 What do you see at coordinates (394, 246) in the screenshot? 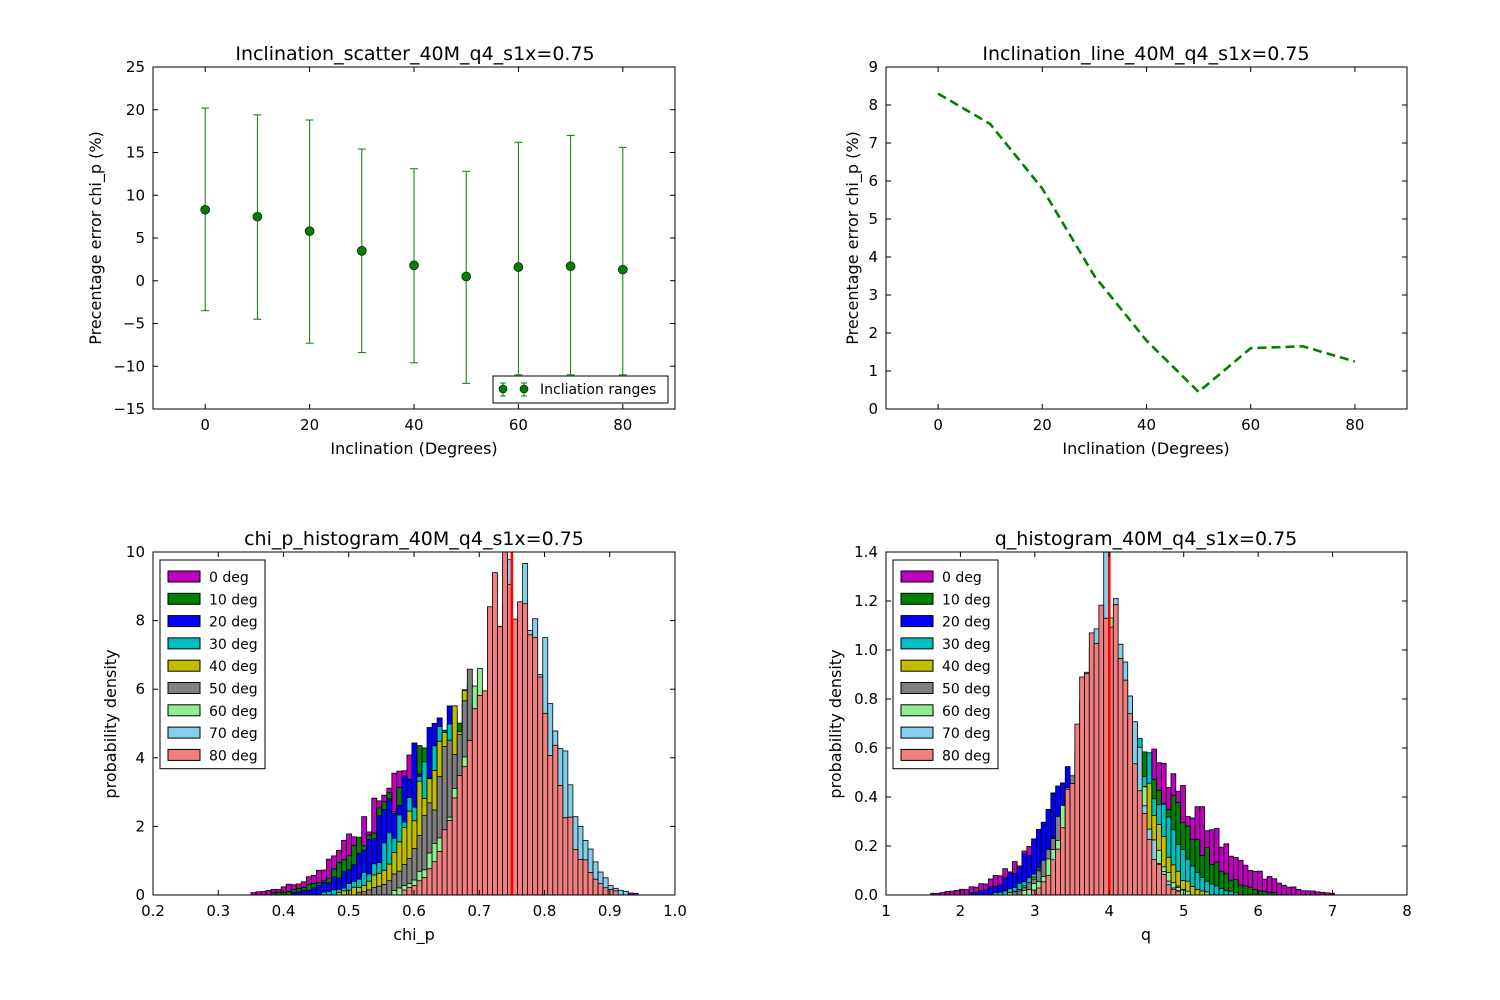
I see `scatter-ticks: 0 20 40 60 80 −15 −10 −5 0 5 10 15 20 25` at bounding box center [394, 246].